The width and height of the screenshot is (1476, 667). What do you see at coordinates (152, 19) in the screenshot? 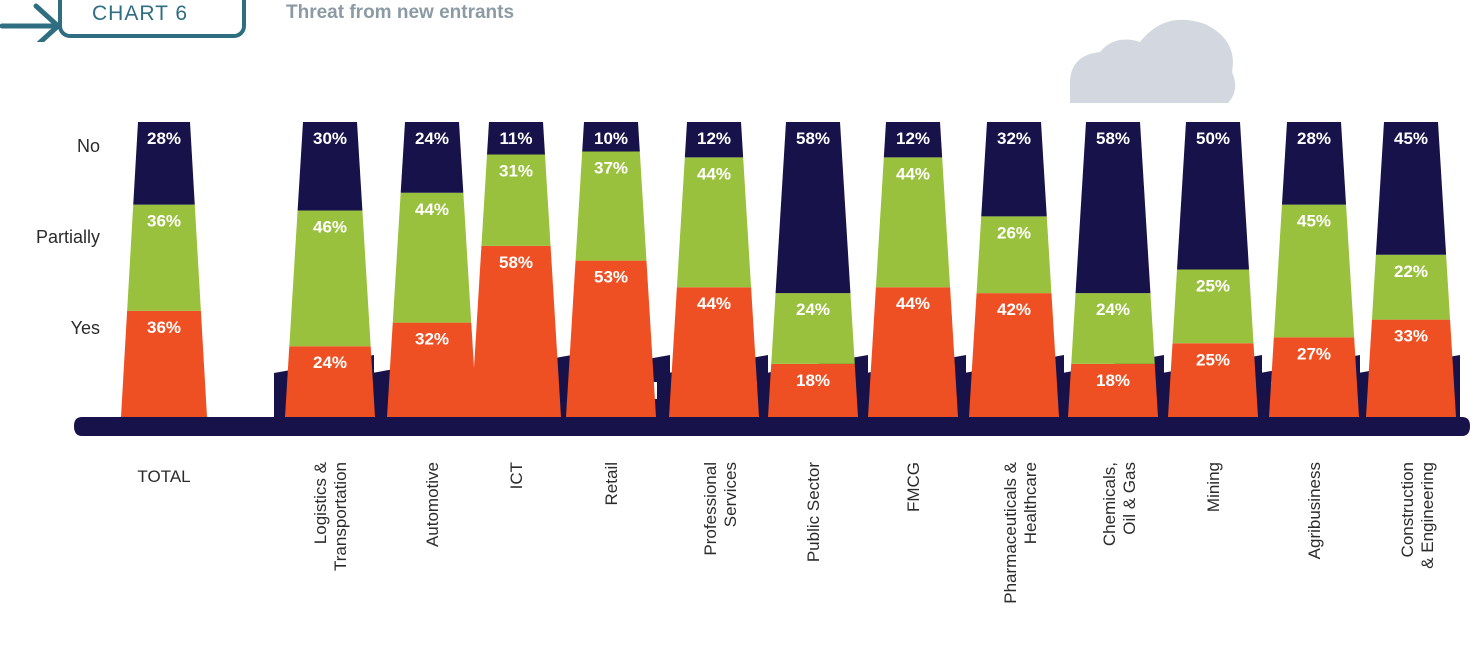
I see `chart-number-tag` at bounding box center [152, 19].